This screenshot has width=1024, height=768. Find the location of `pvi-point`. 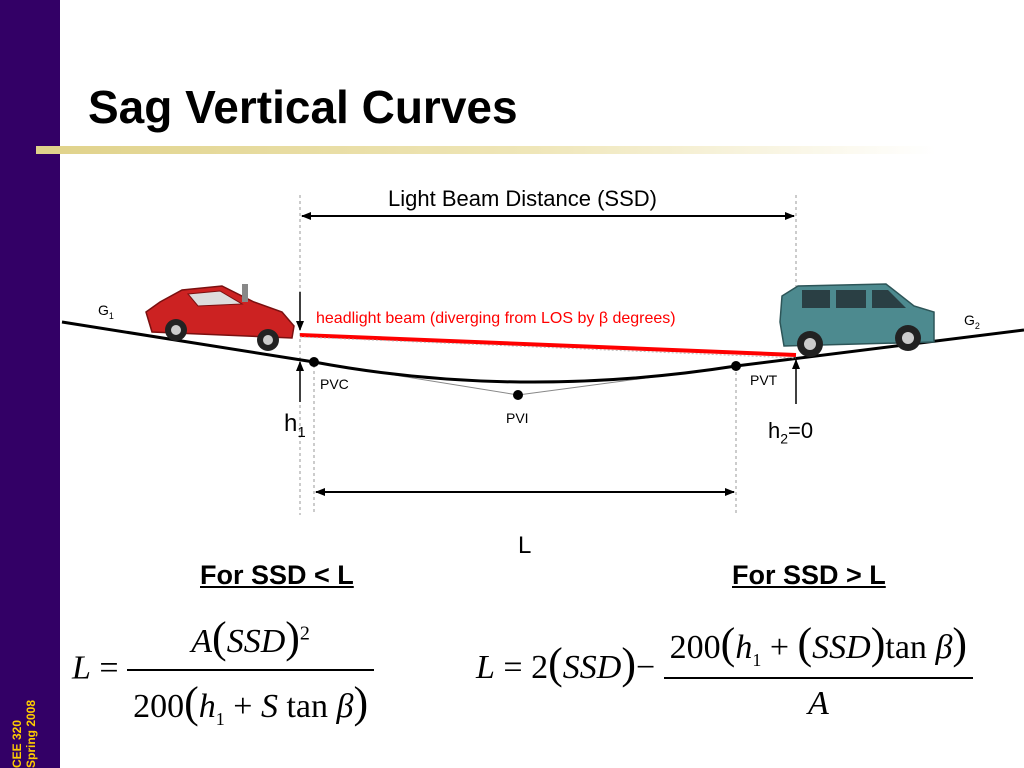

pvi-point is located at coordinates (518, 395).